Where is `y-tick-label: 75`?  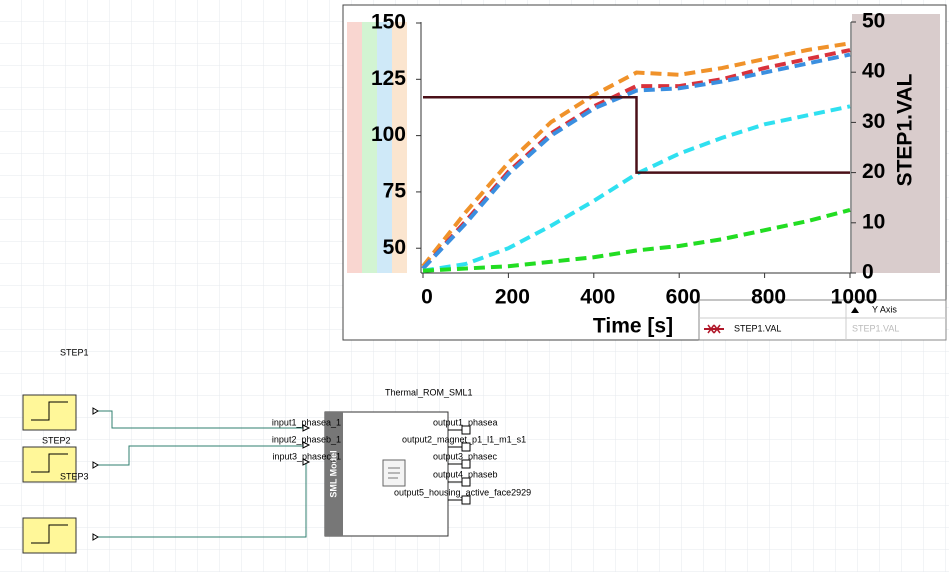 y-tick-label: 75 is located at coordinates (395, 190).